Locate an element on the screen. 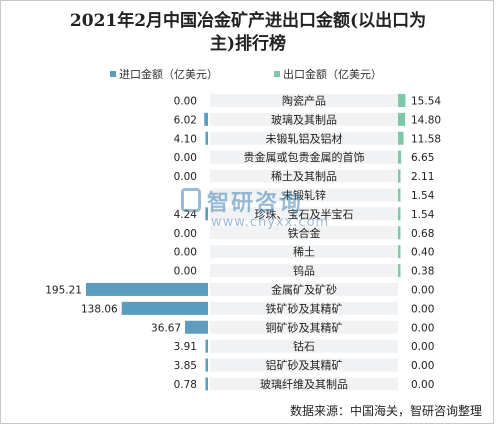  import-value-label: 0.78 is located at coordinates (185, 385).